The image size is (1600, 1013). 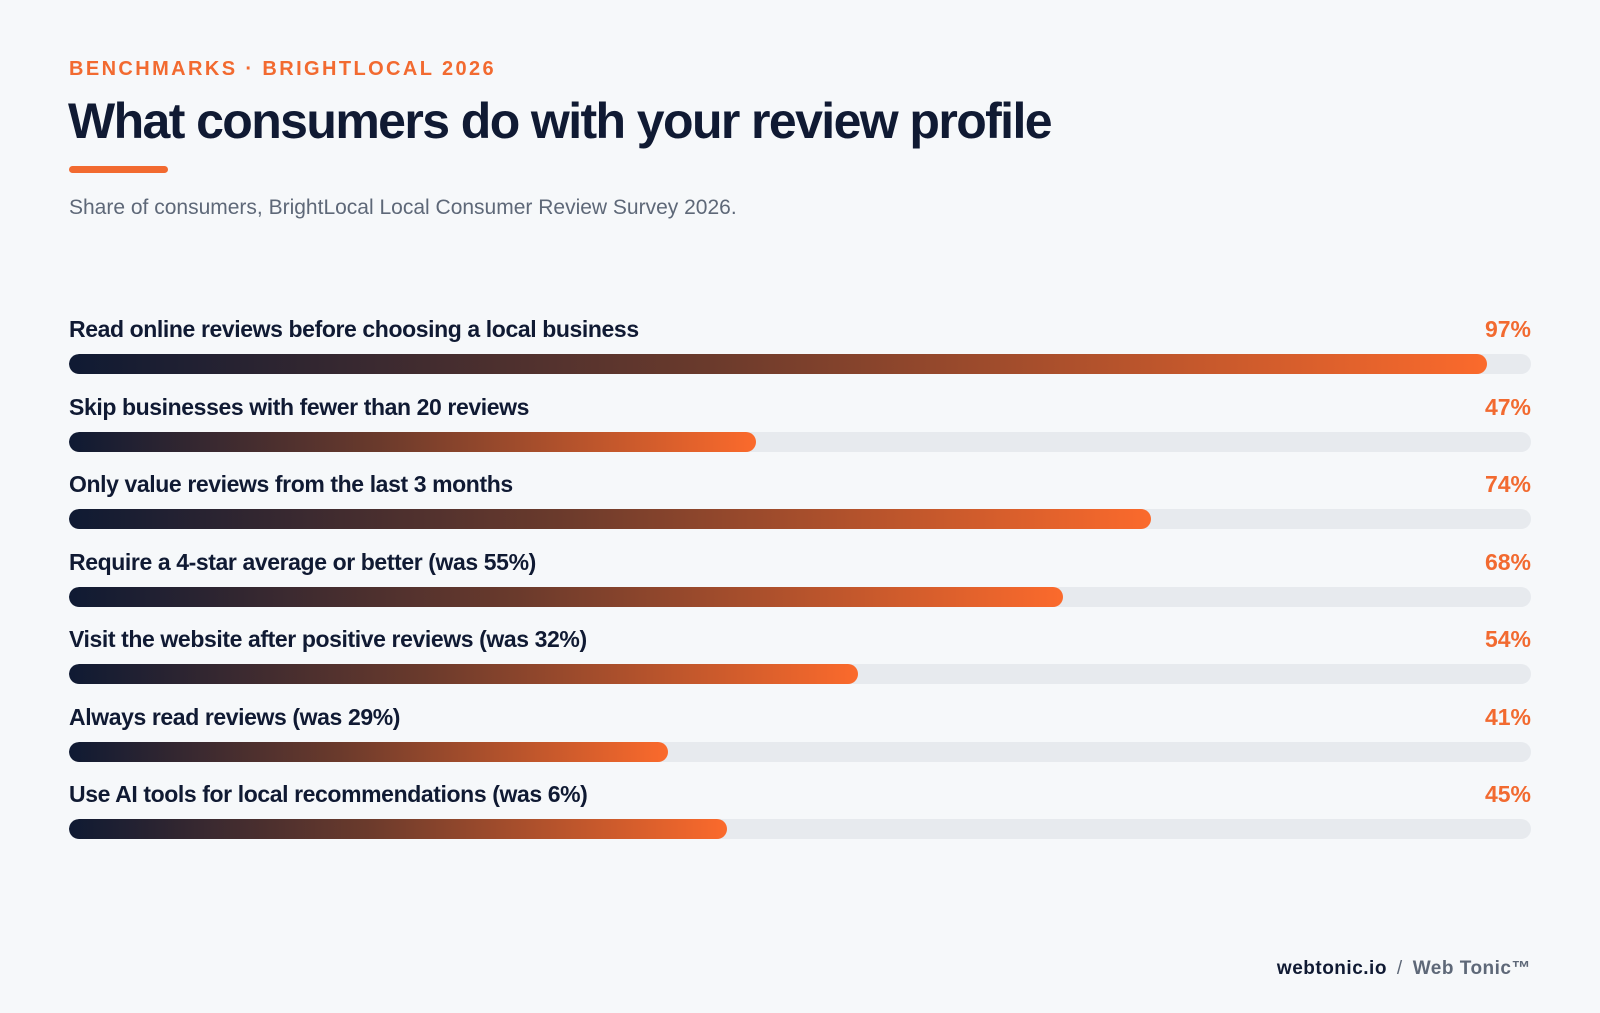 What do you see at coordinates (235, 716) in the screenshot?
I see `bar-label: Always read reviews (was 29%)` at bounding box center [235, 716].